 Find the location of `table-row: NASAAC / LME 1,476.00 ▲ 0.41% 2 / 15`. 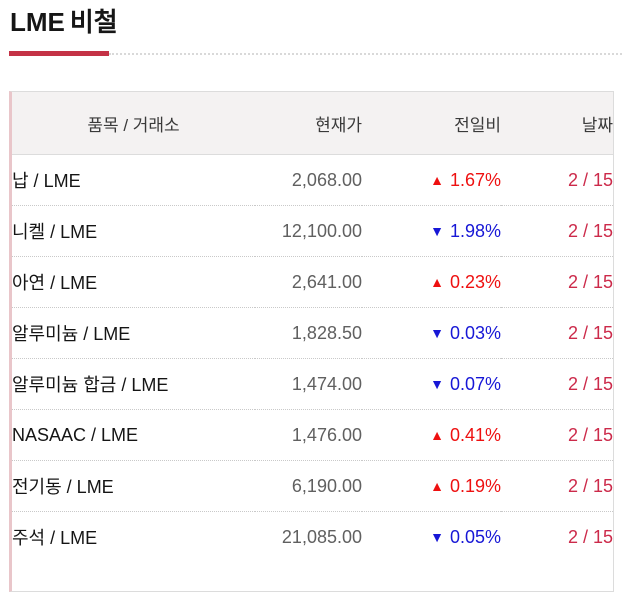

table-row: NASAAC / LME 1,476.00 ▲ 0.41% 2 / 15 is located at coordinates (312, 435).